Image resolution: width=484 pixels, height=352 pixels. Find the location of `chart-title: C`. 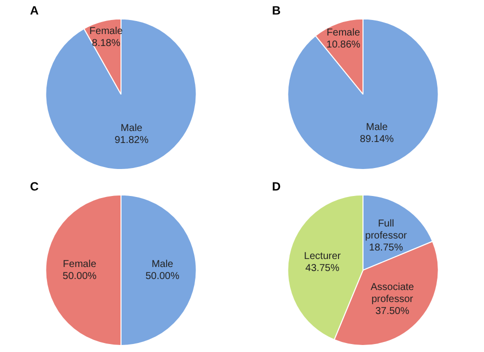

chart-title: C is located at coordinates (34, 187).